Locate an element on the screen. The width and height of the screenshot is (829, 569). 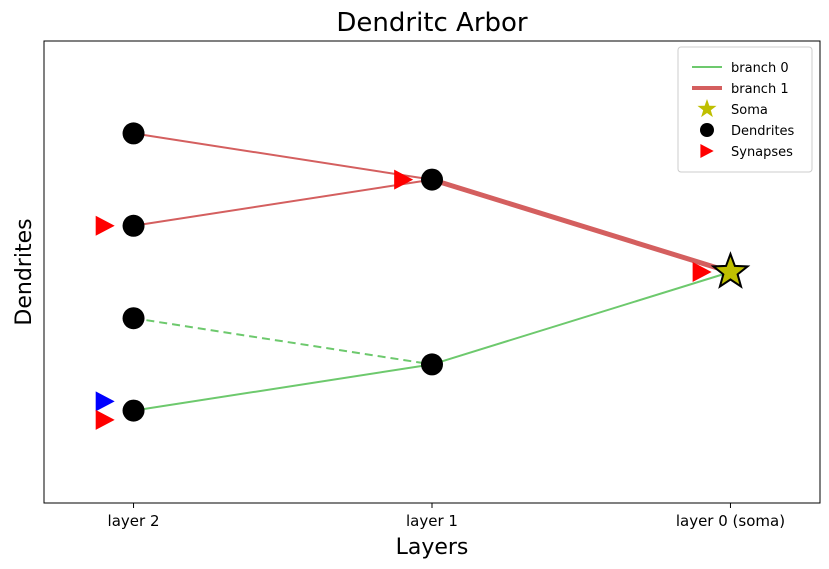
x-tick-label-2: layer 0 (soma) is located at coordinates (730, 521).